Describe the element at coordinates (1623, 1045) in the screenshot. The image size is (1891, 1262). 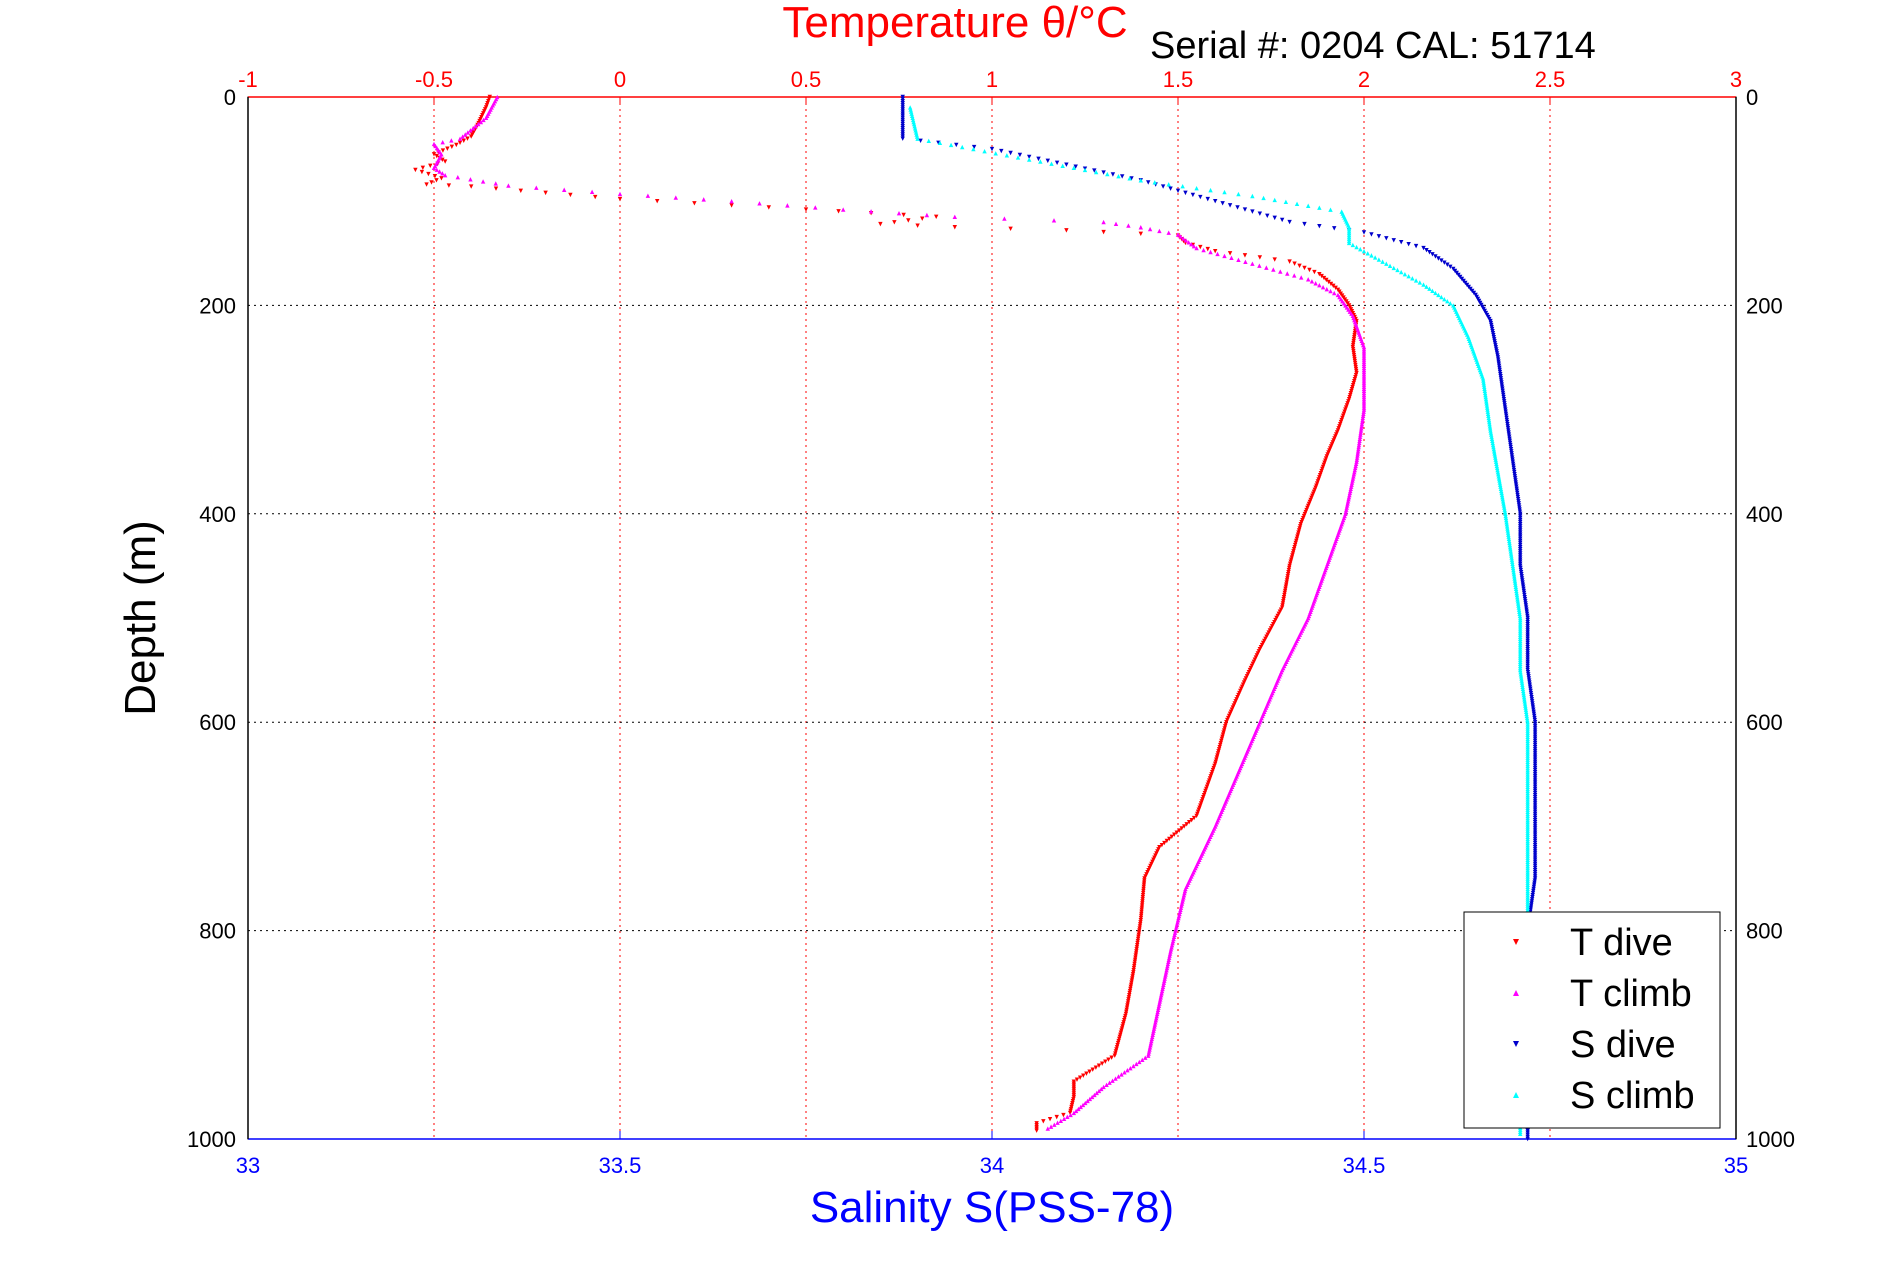
I see `legend-label: S dive` at that location.